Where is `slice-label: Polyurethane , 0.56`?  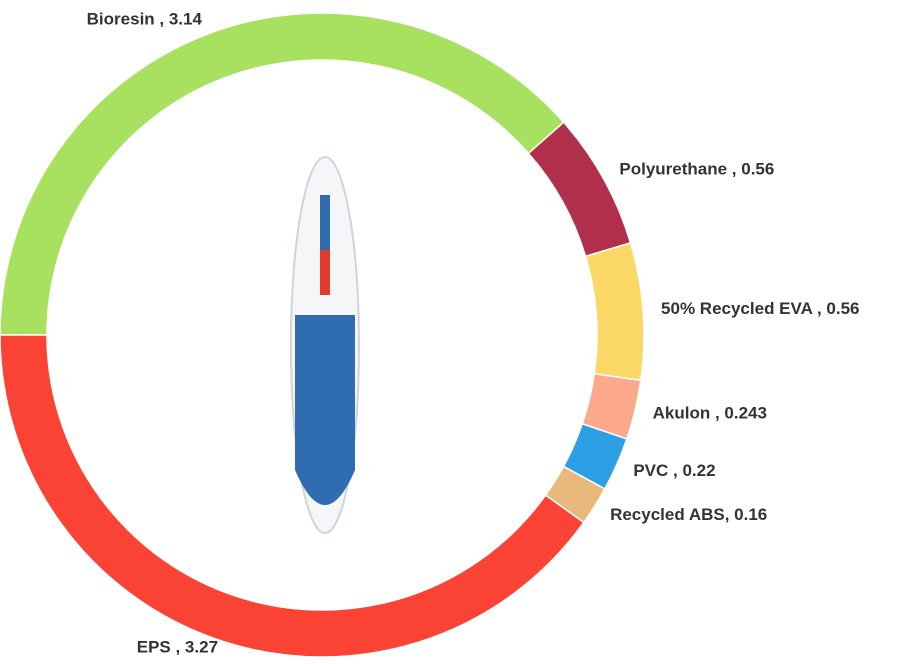 slice-label: Polyurethane , 0.56 is located at coordinates (696, 169).